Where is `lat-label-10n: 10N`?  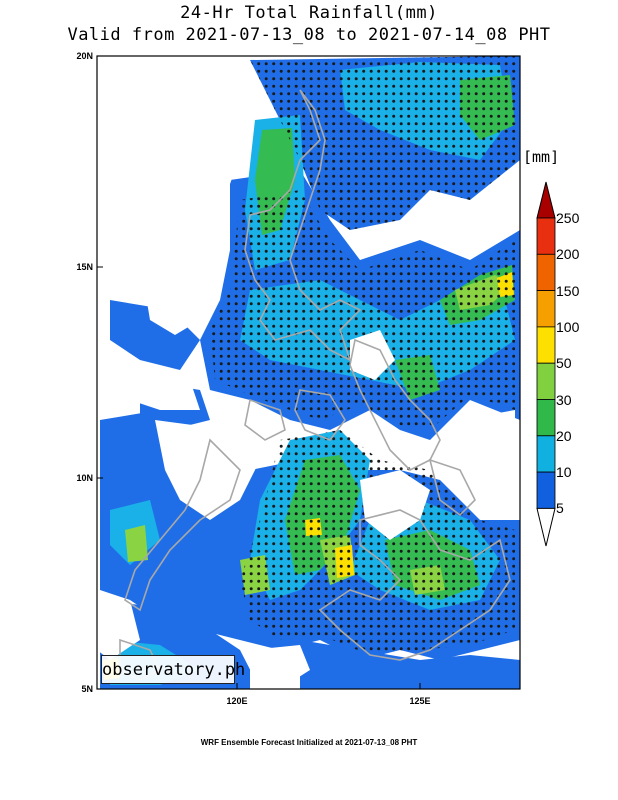 lat-label-10n: 10N is located at coordinates (84, 478).